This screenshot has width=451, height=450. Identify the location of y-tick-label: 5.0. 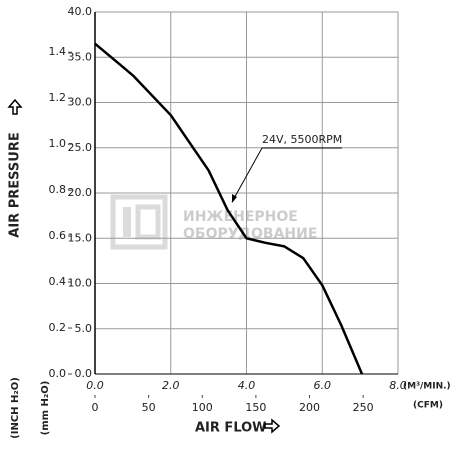
(84, 328).